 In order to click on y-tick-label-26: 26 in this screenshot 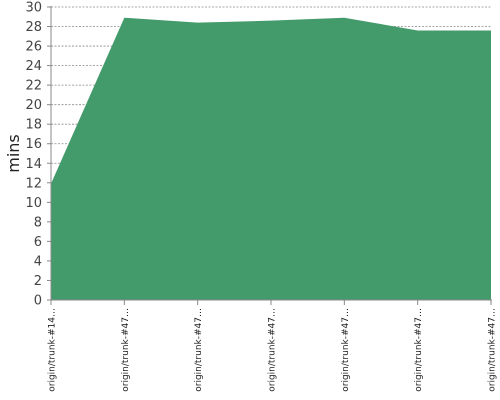, I will do `click(33, 47)`.